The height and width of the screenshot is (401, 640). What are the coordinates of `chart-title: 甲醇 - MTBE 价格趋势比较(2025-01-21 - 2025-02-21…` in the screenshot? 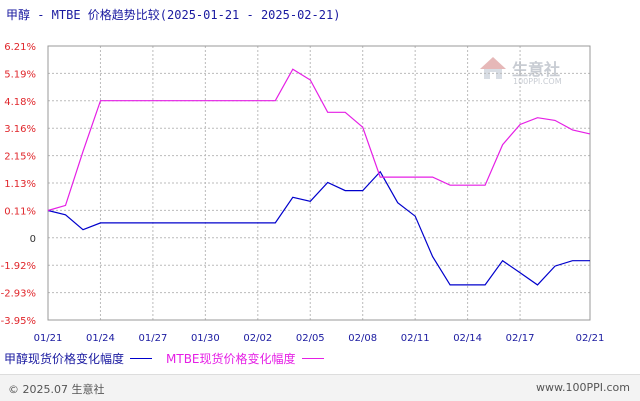 It's located at (173, 15).